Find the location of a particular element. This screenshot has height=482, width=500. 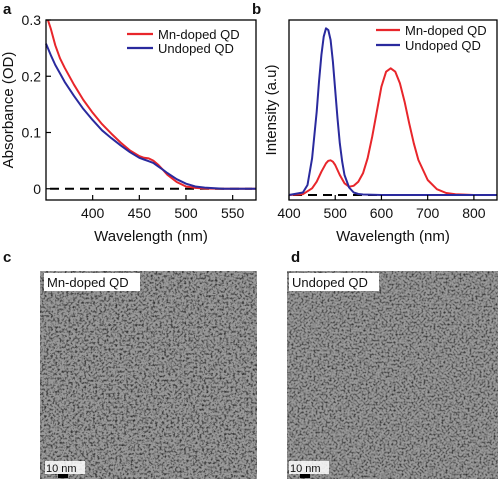

series-layer-a is located at coordinates (150, 104).